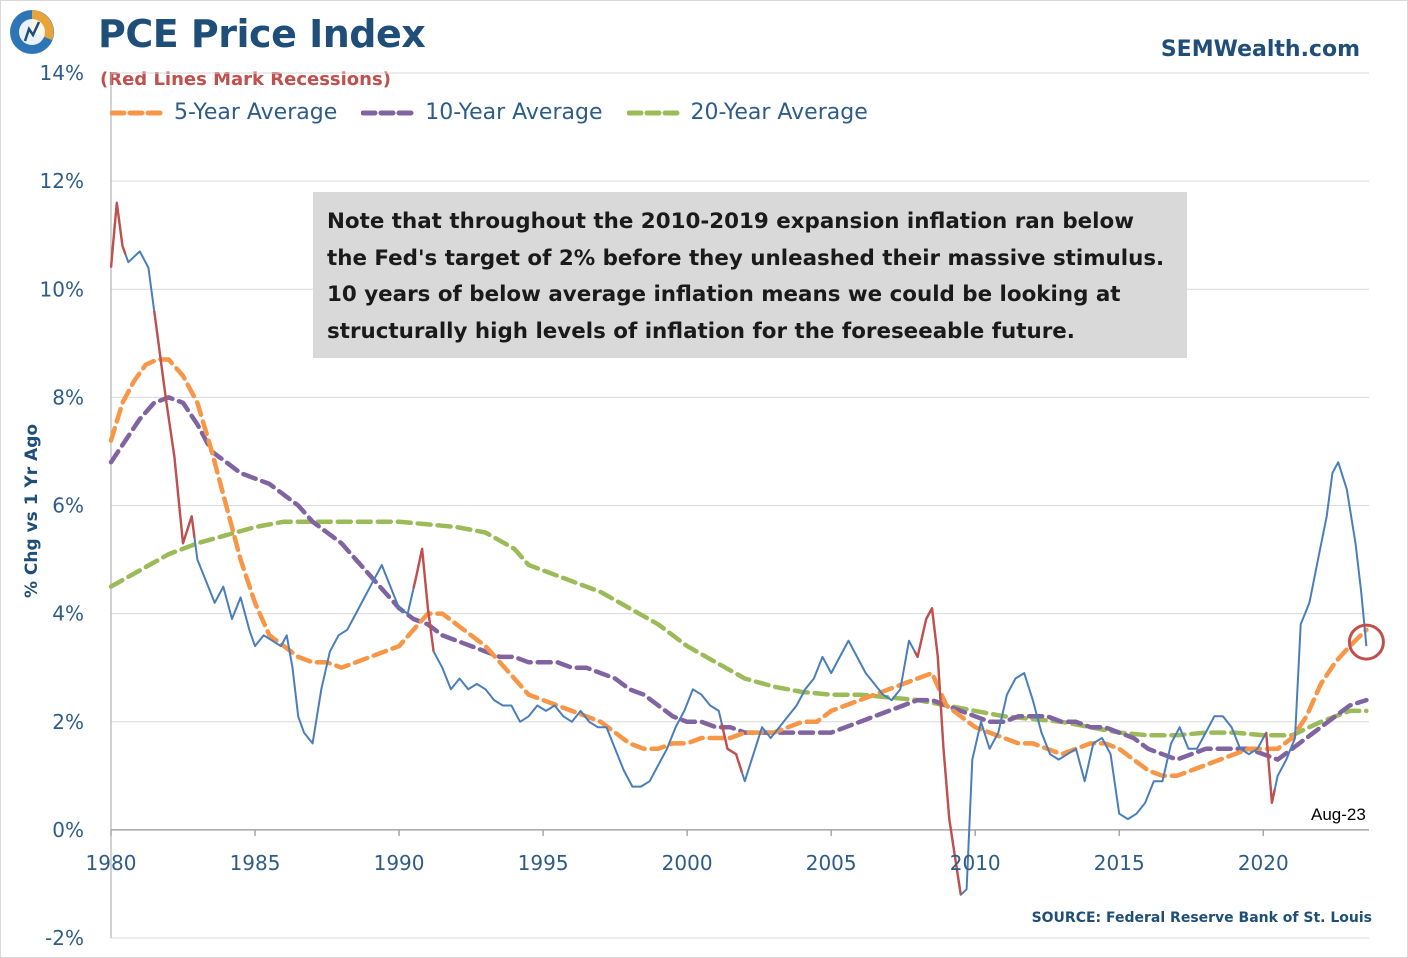 The height and width of the screenshot is (958, 1408). I want to click on x-tick-label: 1980, so click(111, 863).